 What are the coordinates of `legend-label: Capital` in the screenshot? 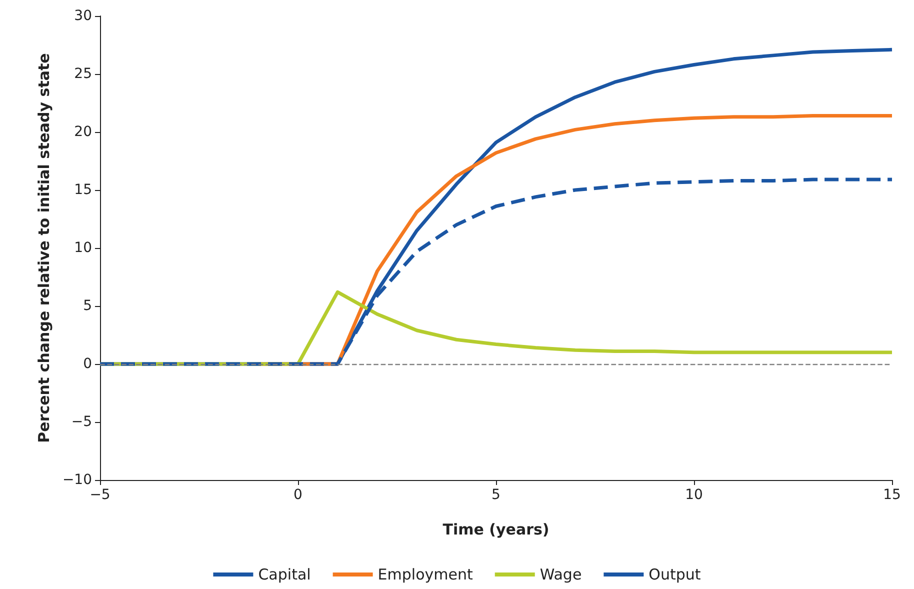 It's located at (284, 575).